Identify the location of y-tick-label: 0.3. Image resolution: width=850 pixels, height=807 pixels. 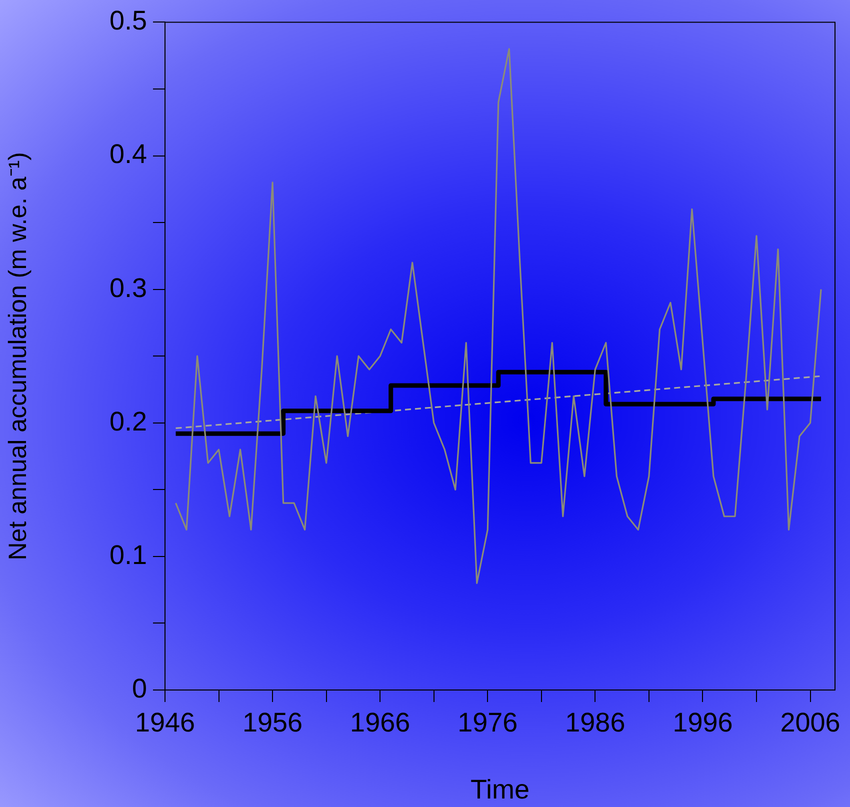
(128, 287).